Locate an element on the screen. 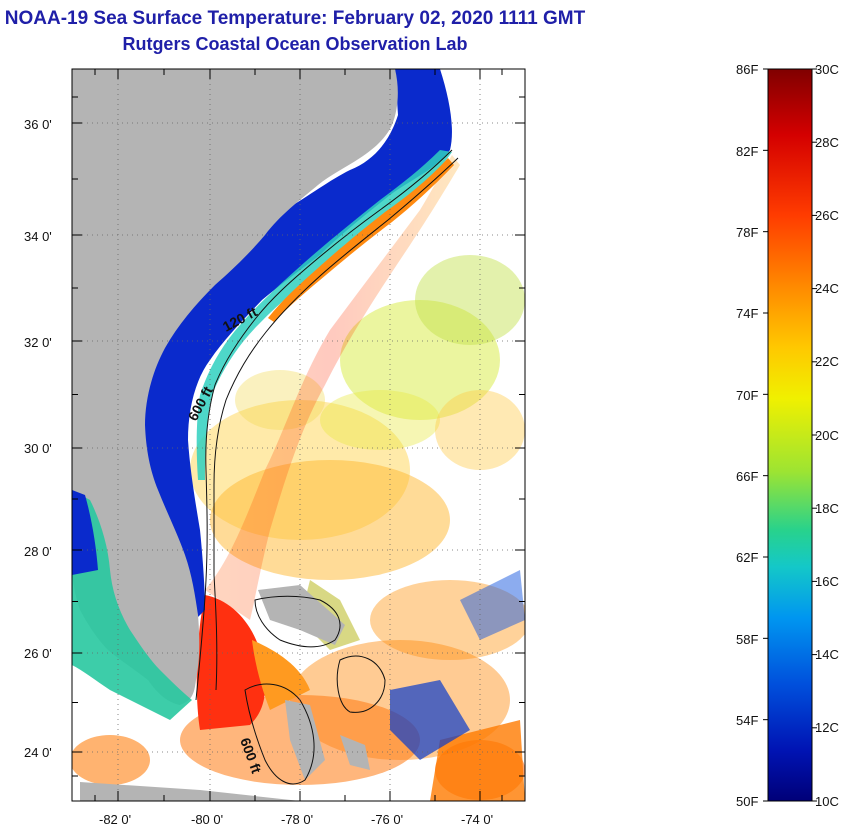  colorbar is located at coordinates (790, 435).